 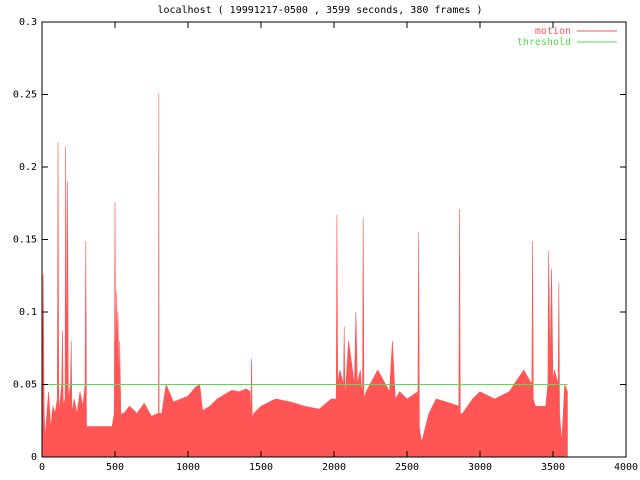 I want to click on y-tick-label: 0, so click(x=34, y=457).